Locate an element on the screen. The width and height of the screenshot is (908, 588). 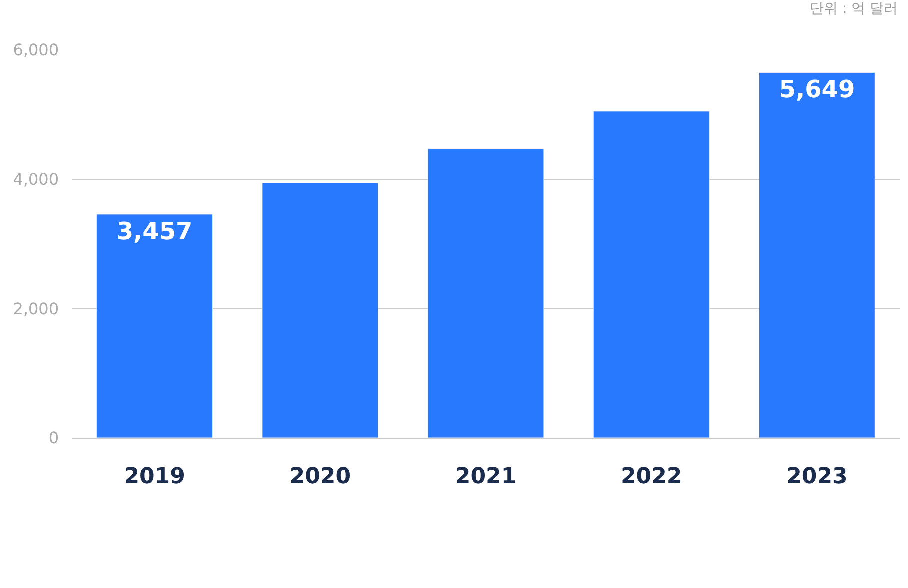
text: 단위 : 억 달러 is located at coordinates (854, 9).